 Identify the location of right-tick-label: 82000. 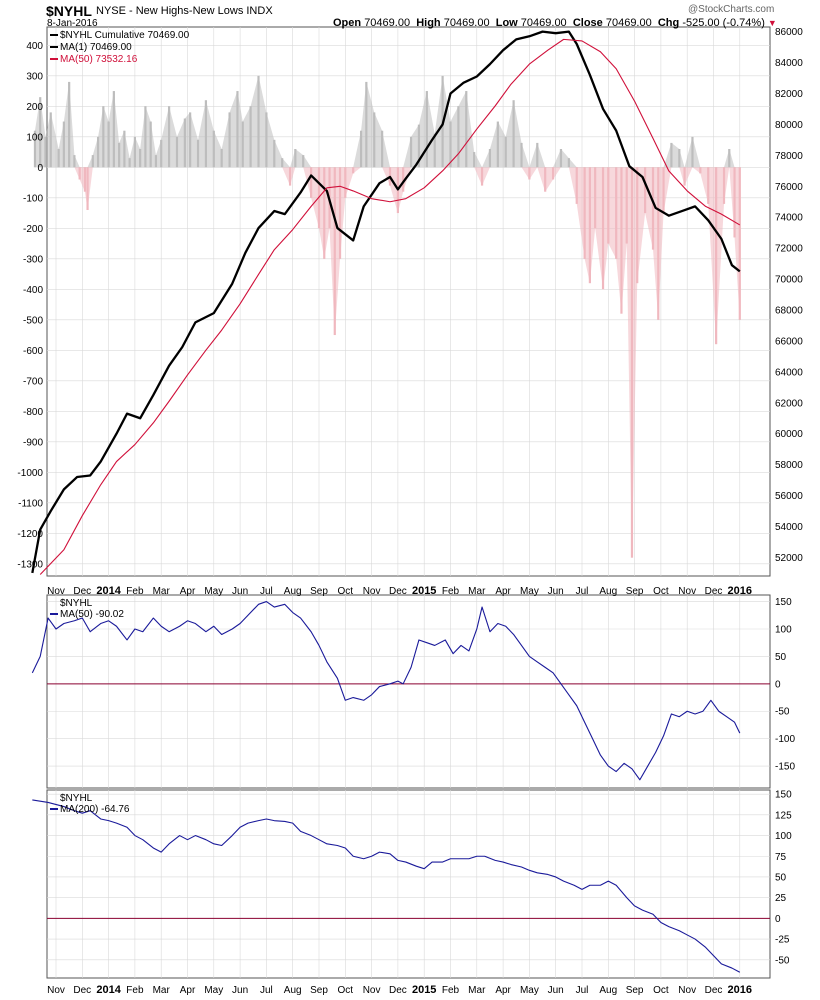
(789, 94).